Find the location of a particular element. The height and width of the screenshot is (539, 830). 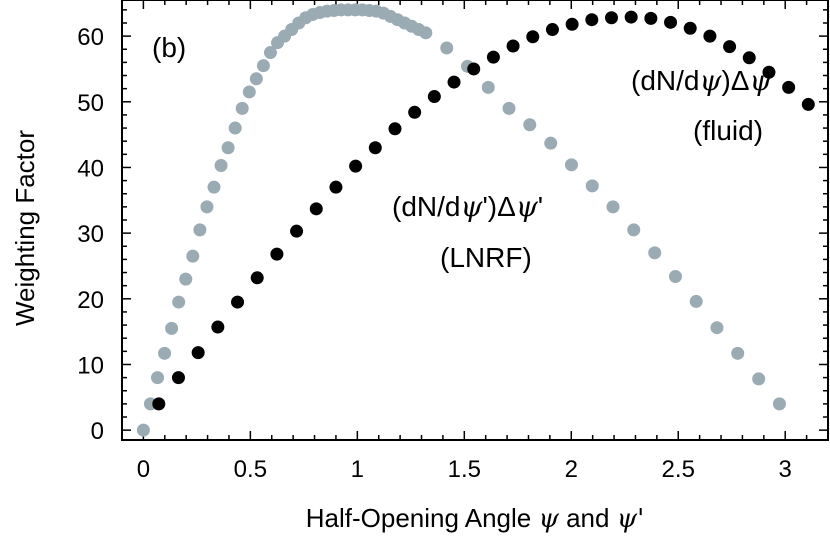

y-tick-labels: 0 10 20 30 40 50 60 is located at coordinates (90, 234).